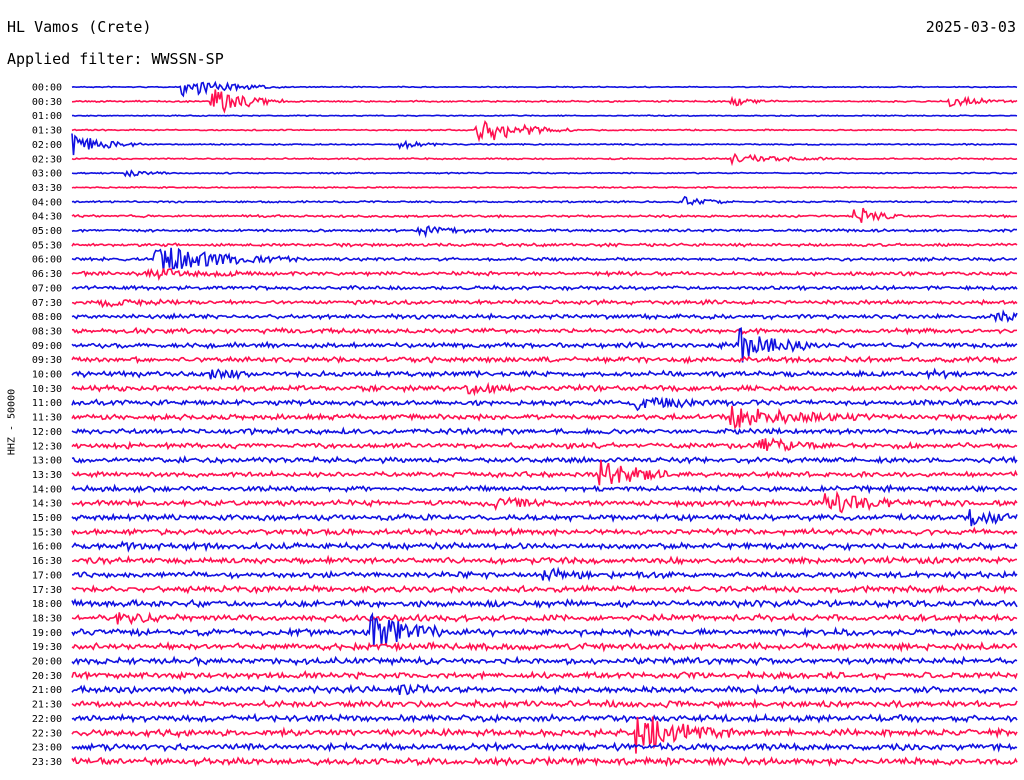 This screenshot has width=1024, height=780. What do you see at coordinates (47, 662) in the screenshot?
I see `time-label: 20:00` at bounding box center [47, 662].